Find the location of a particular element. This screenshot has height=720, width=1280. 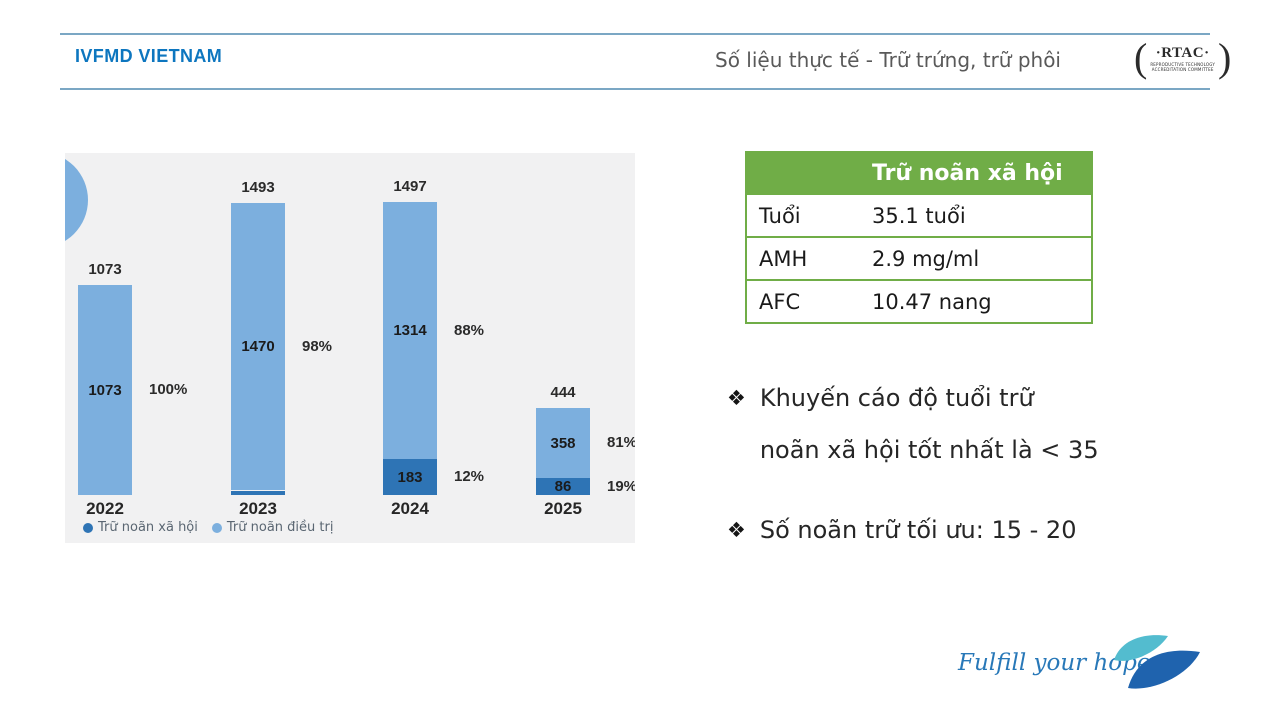

legend-item: Trữ noãn điều trị is located at coordinates (272, 527).